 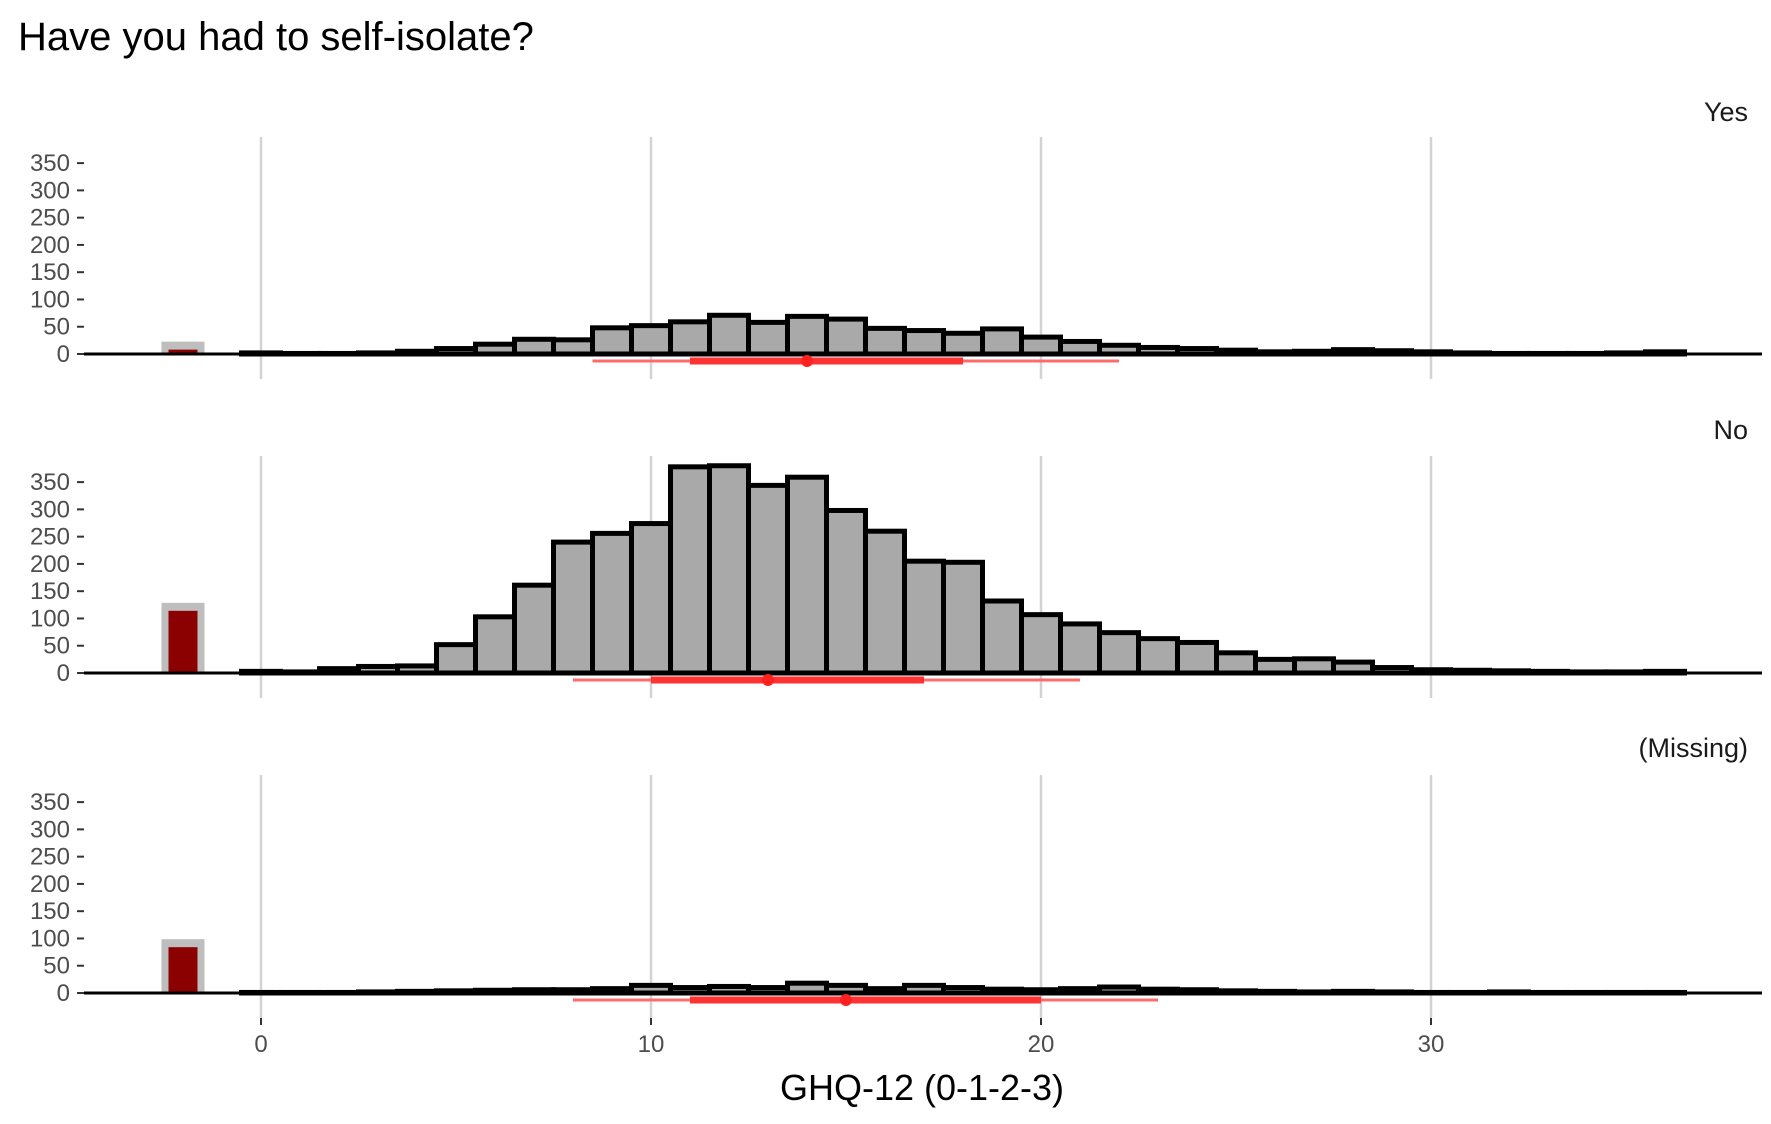 What do you see at coordinates (922, 1087) in the screenshot?
I see `x-axis-title: GHQ-12 (0-1-2-3)` at bounding box center [922, 1087].